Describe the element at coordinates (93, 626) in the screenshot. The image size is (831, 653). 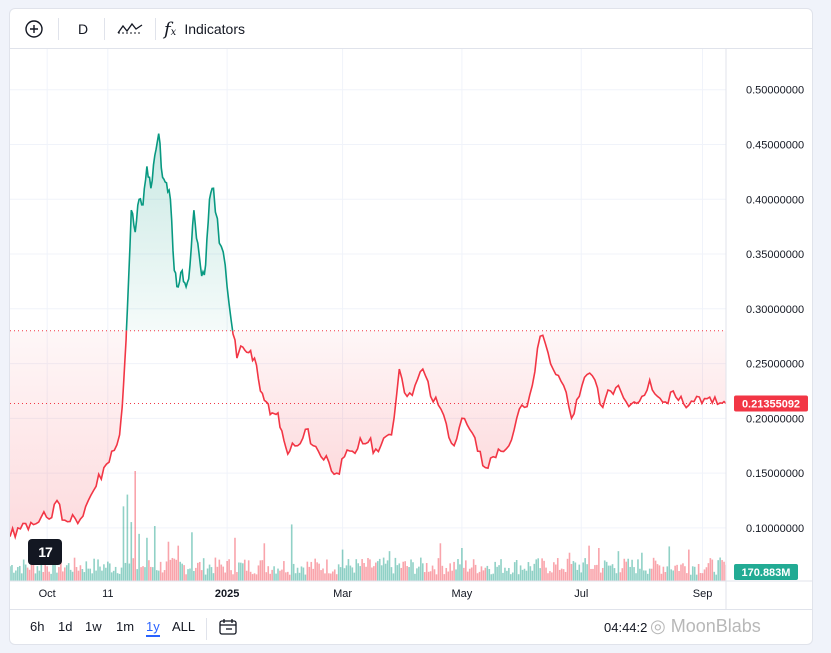
I see `range-1w-button: 1w` at that location.